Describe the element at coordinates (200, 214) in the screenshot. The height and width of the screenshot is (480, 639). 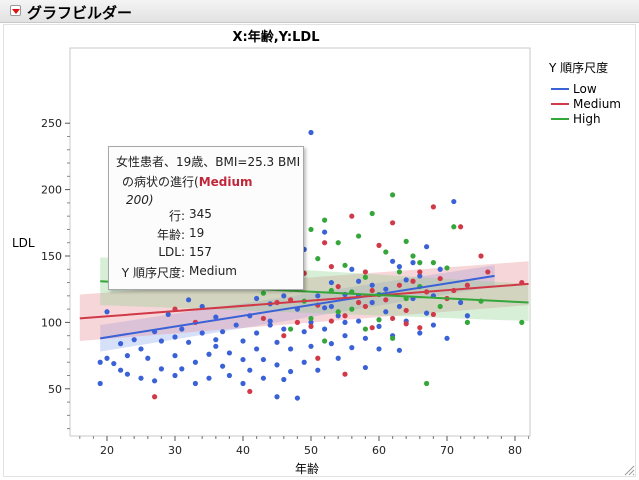
I see `tooltip-row-value: 345` at that location.